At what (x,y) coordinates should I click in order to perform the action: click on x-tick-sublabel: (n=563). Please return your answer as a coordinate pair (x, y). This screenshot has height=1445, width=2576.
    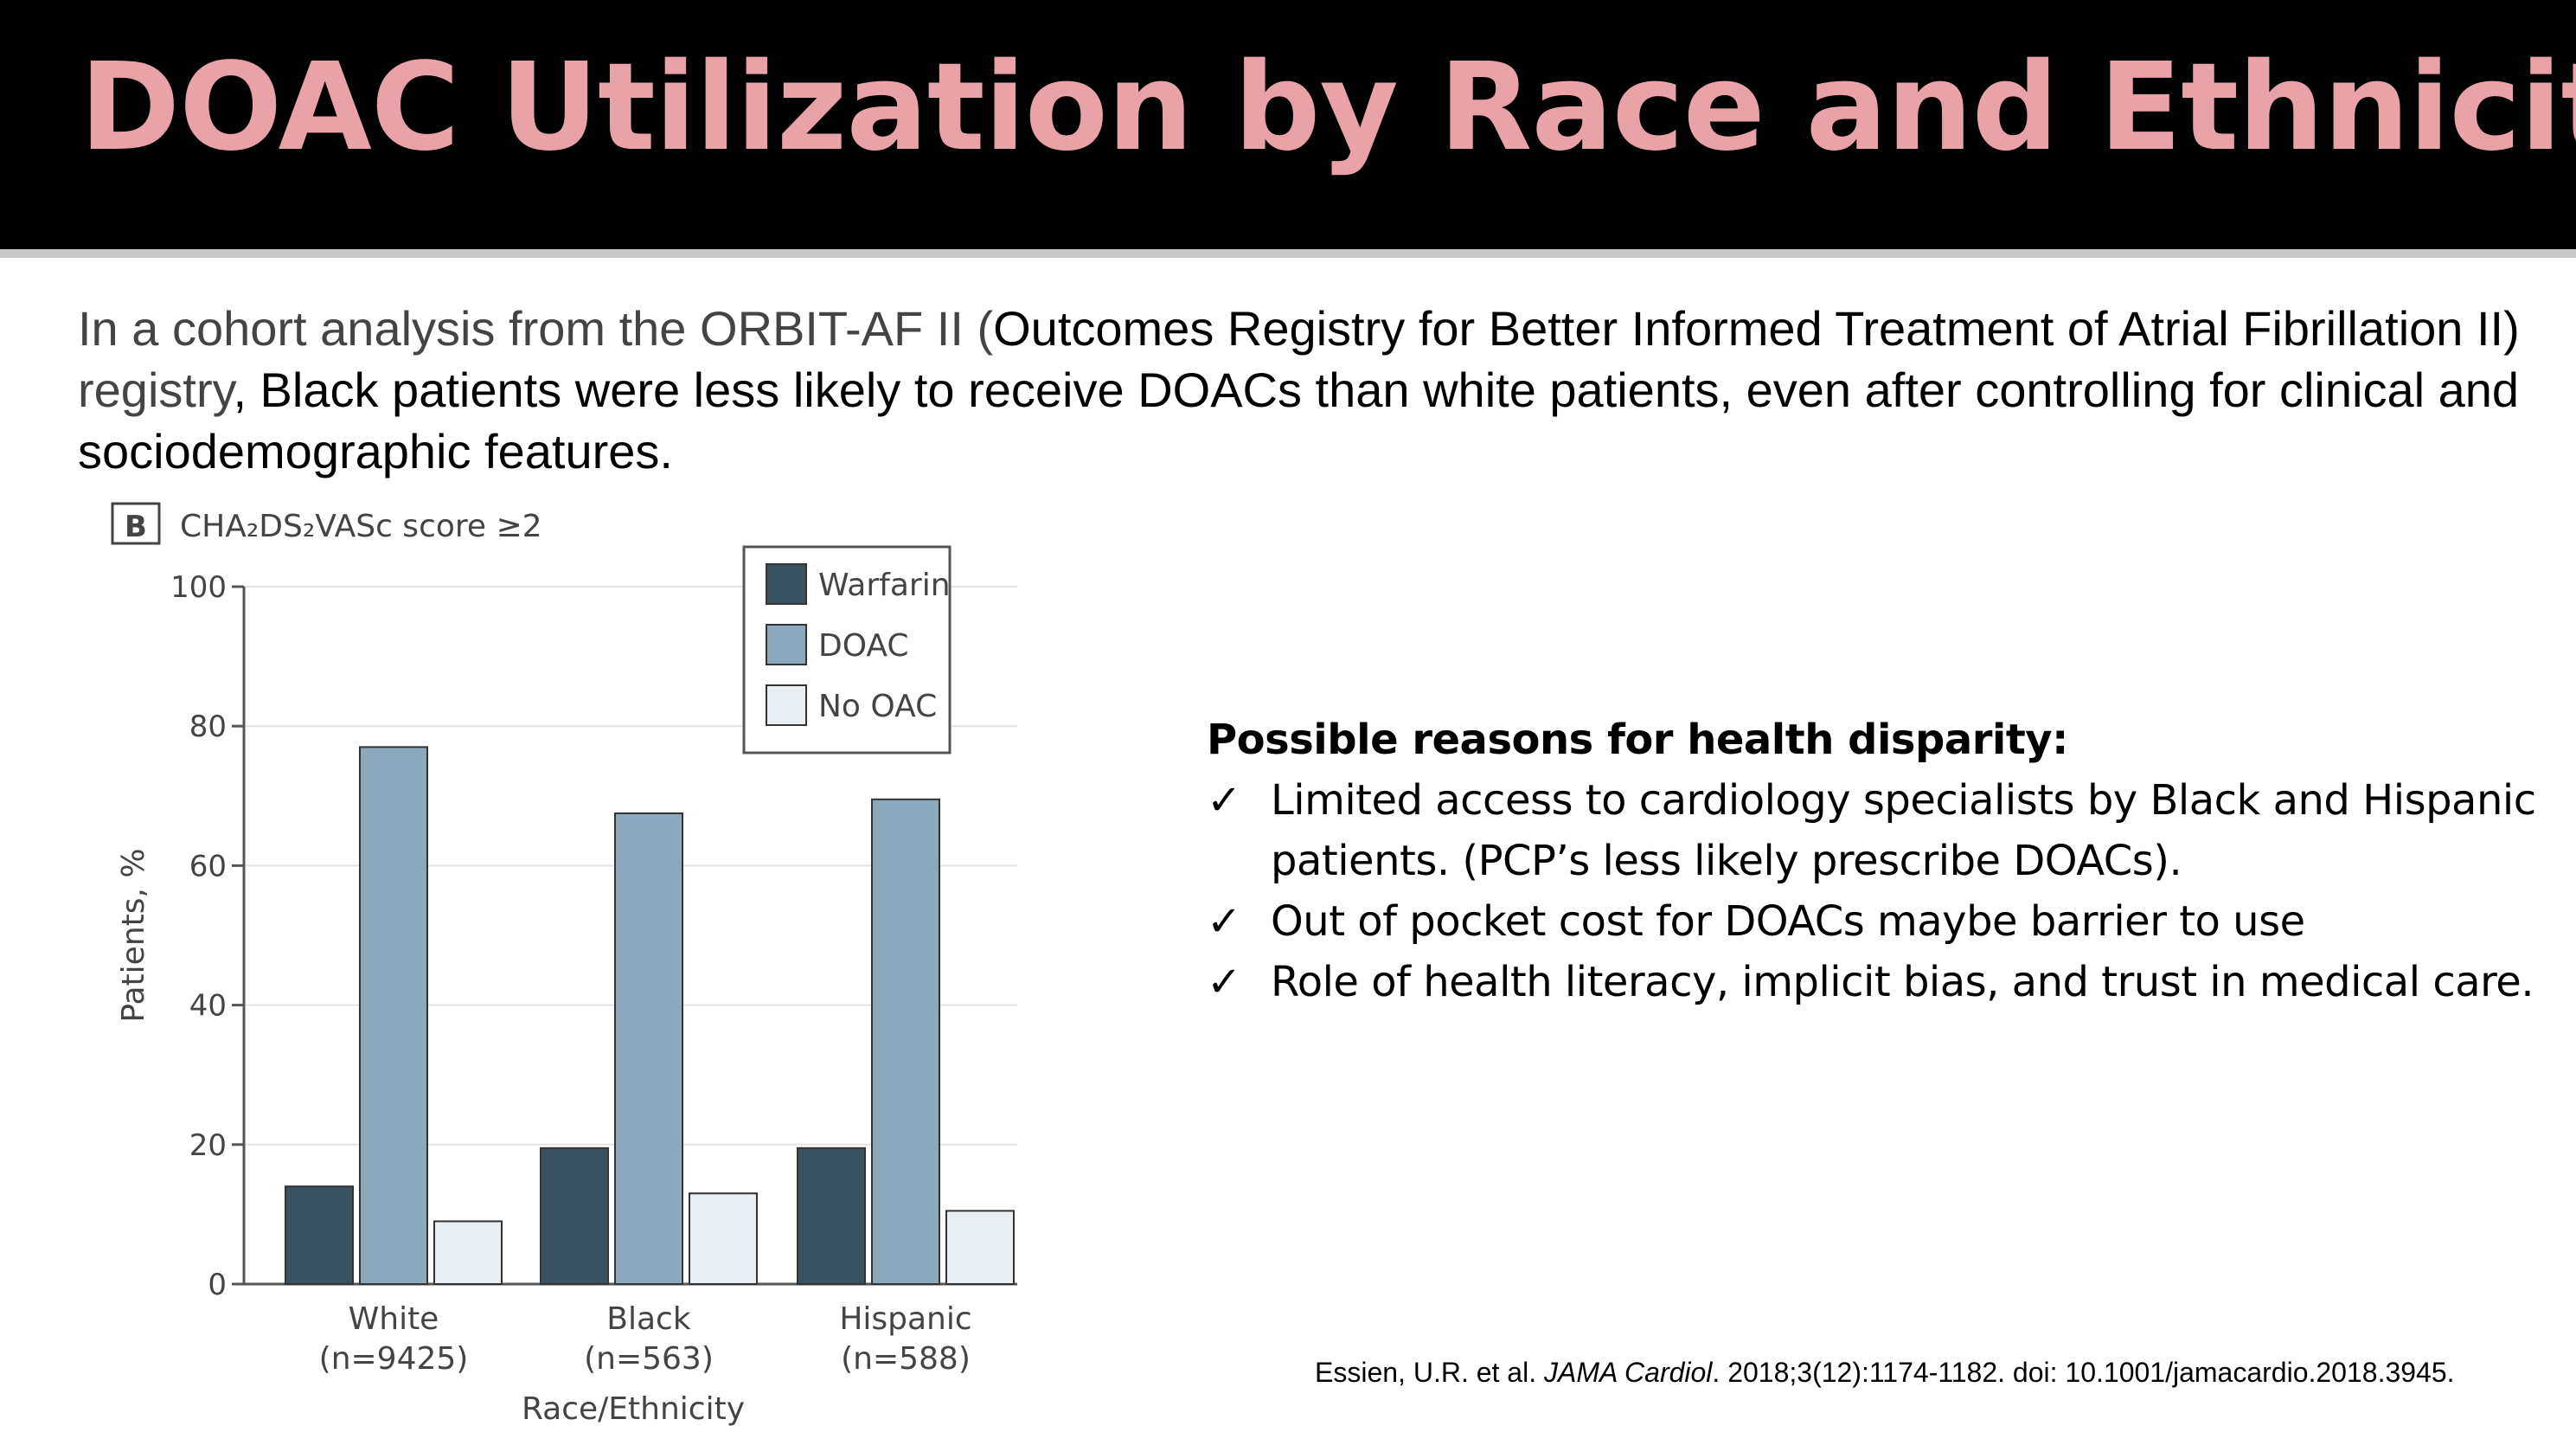
    Looking at the image, I should click on (649, 1359).